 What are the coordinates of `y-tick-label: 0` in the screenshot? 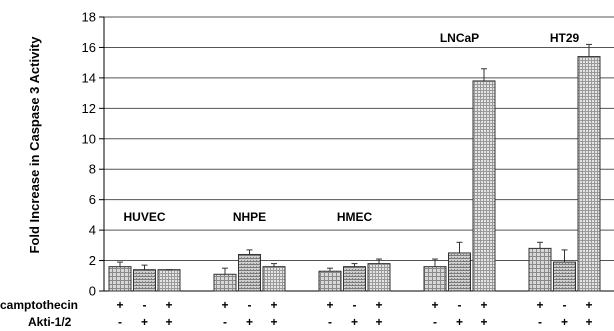 It's located at (92, 291).